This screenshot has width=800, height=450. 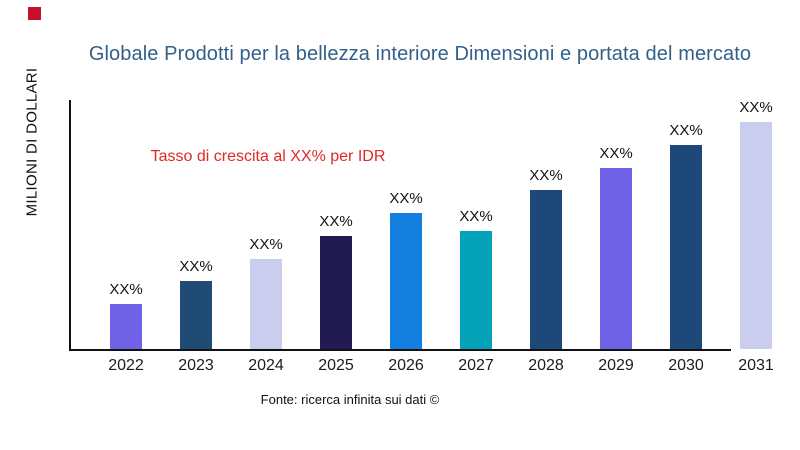 What do you see at coordinates (546, 269) in the screenshot?
I see `bar-2028` at bounding box center [546, 269].